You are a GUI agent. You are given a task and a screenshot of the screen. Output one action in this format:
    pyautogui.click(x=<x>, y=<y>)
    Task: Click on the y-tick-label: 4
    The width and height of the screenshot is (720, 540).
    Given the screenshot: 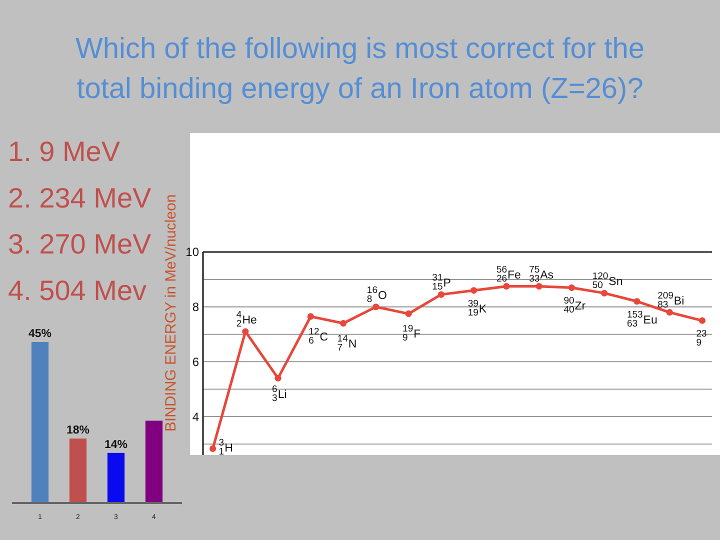 What is the action you would take?
    pyautogui.click(x=196, y=417)
    